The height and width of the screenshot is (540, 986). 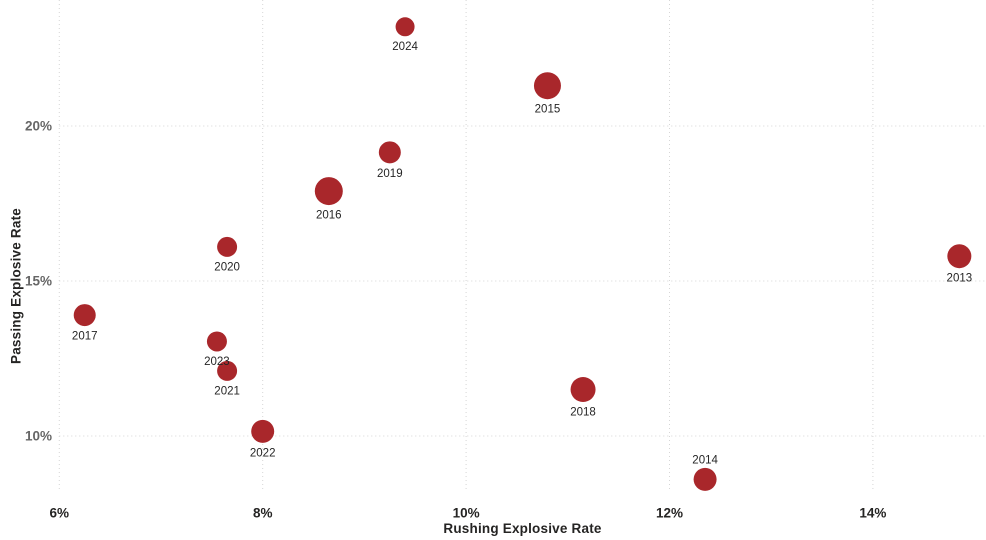 What do you see at coordinates (705, 460) in the screenshot?
I see `data-point-label-2014: 2014` at bounding box center [705, 460].